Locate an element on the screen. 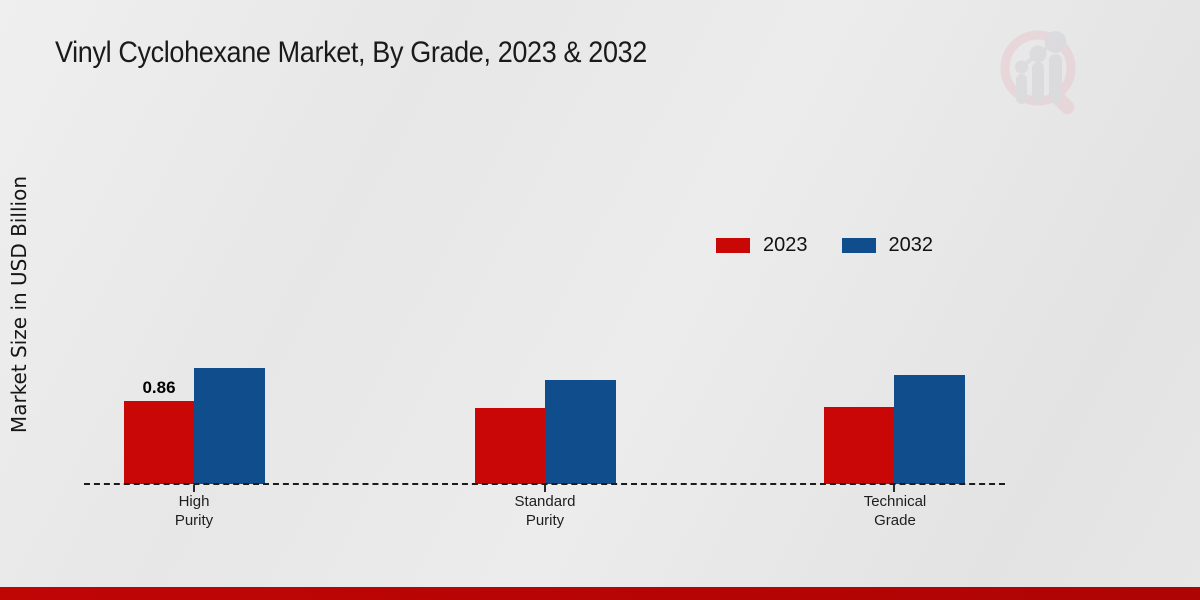 The image size is (1200, 600). bar-2023-high-purity is located at coordinates (159, 442).